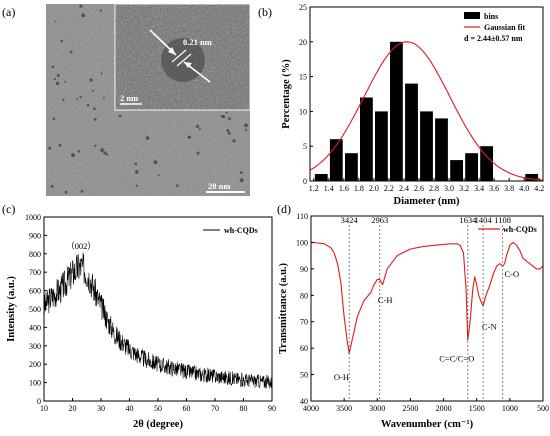 The height and width of the screenshot is (436, 550). I want to click on y-tick-label: 600, so click(35, 291).